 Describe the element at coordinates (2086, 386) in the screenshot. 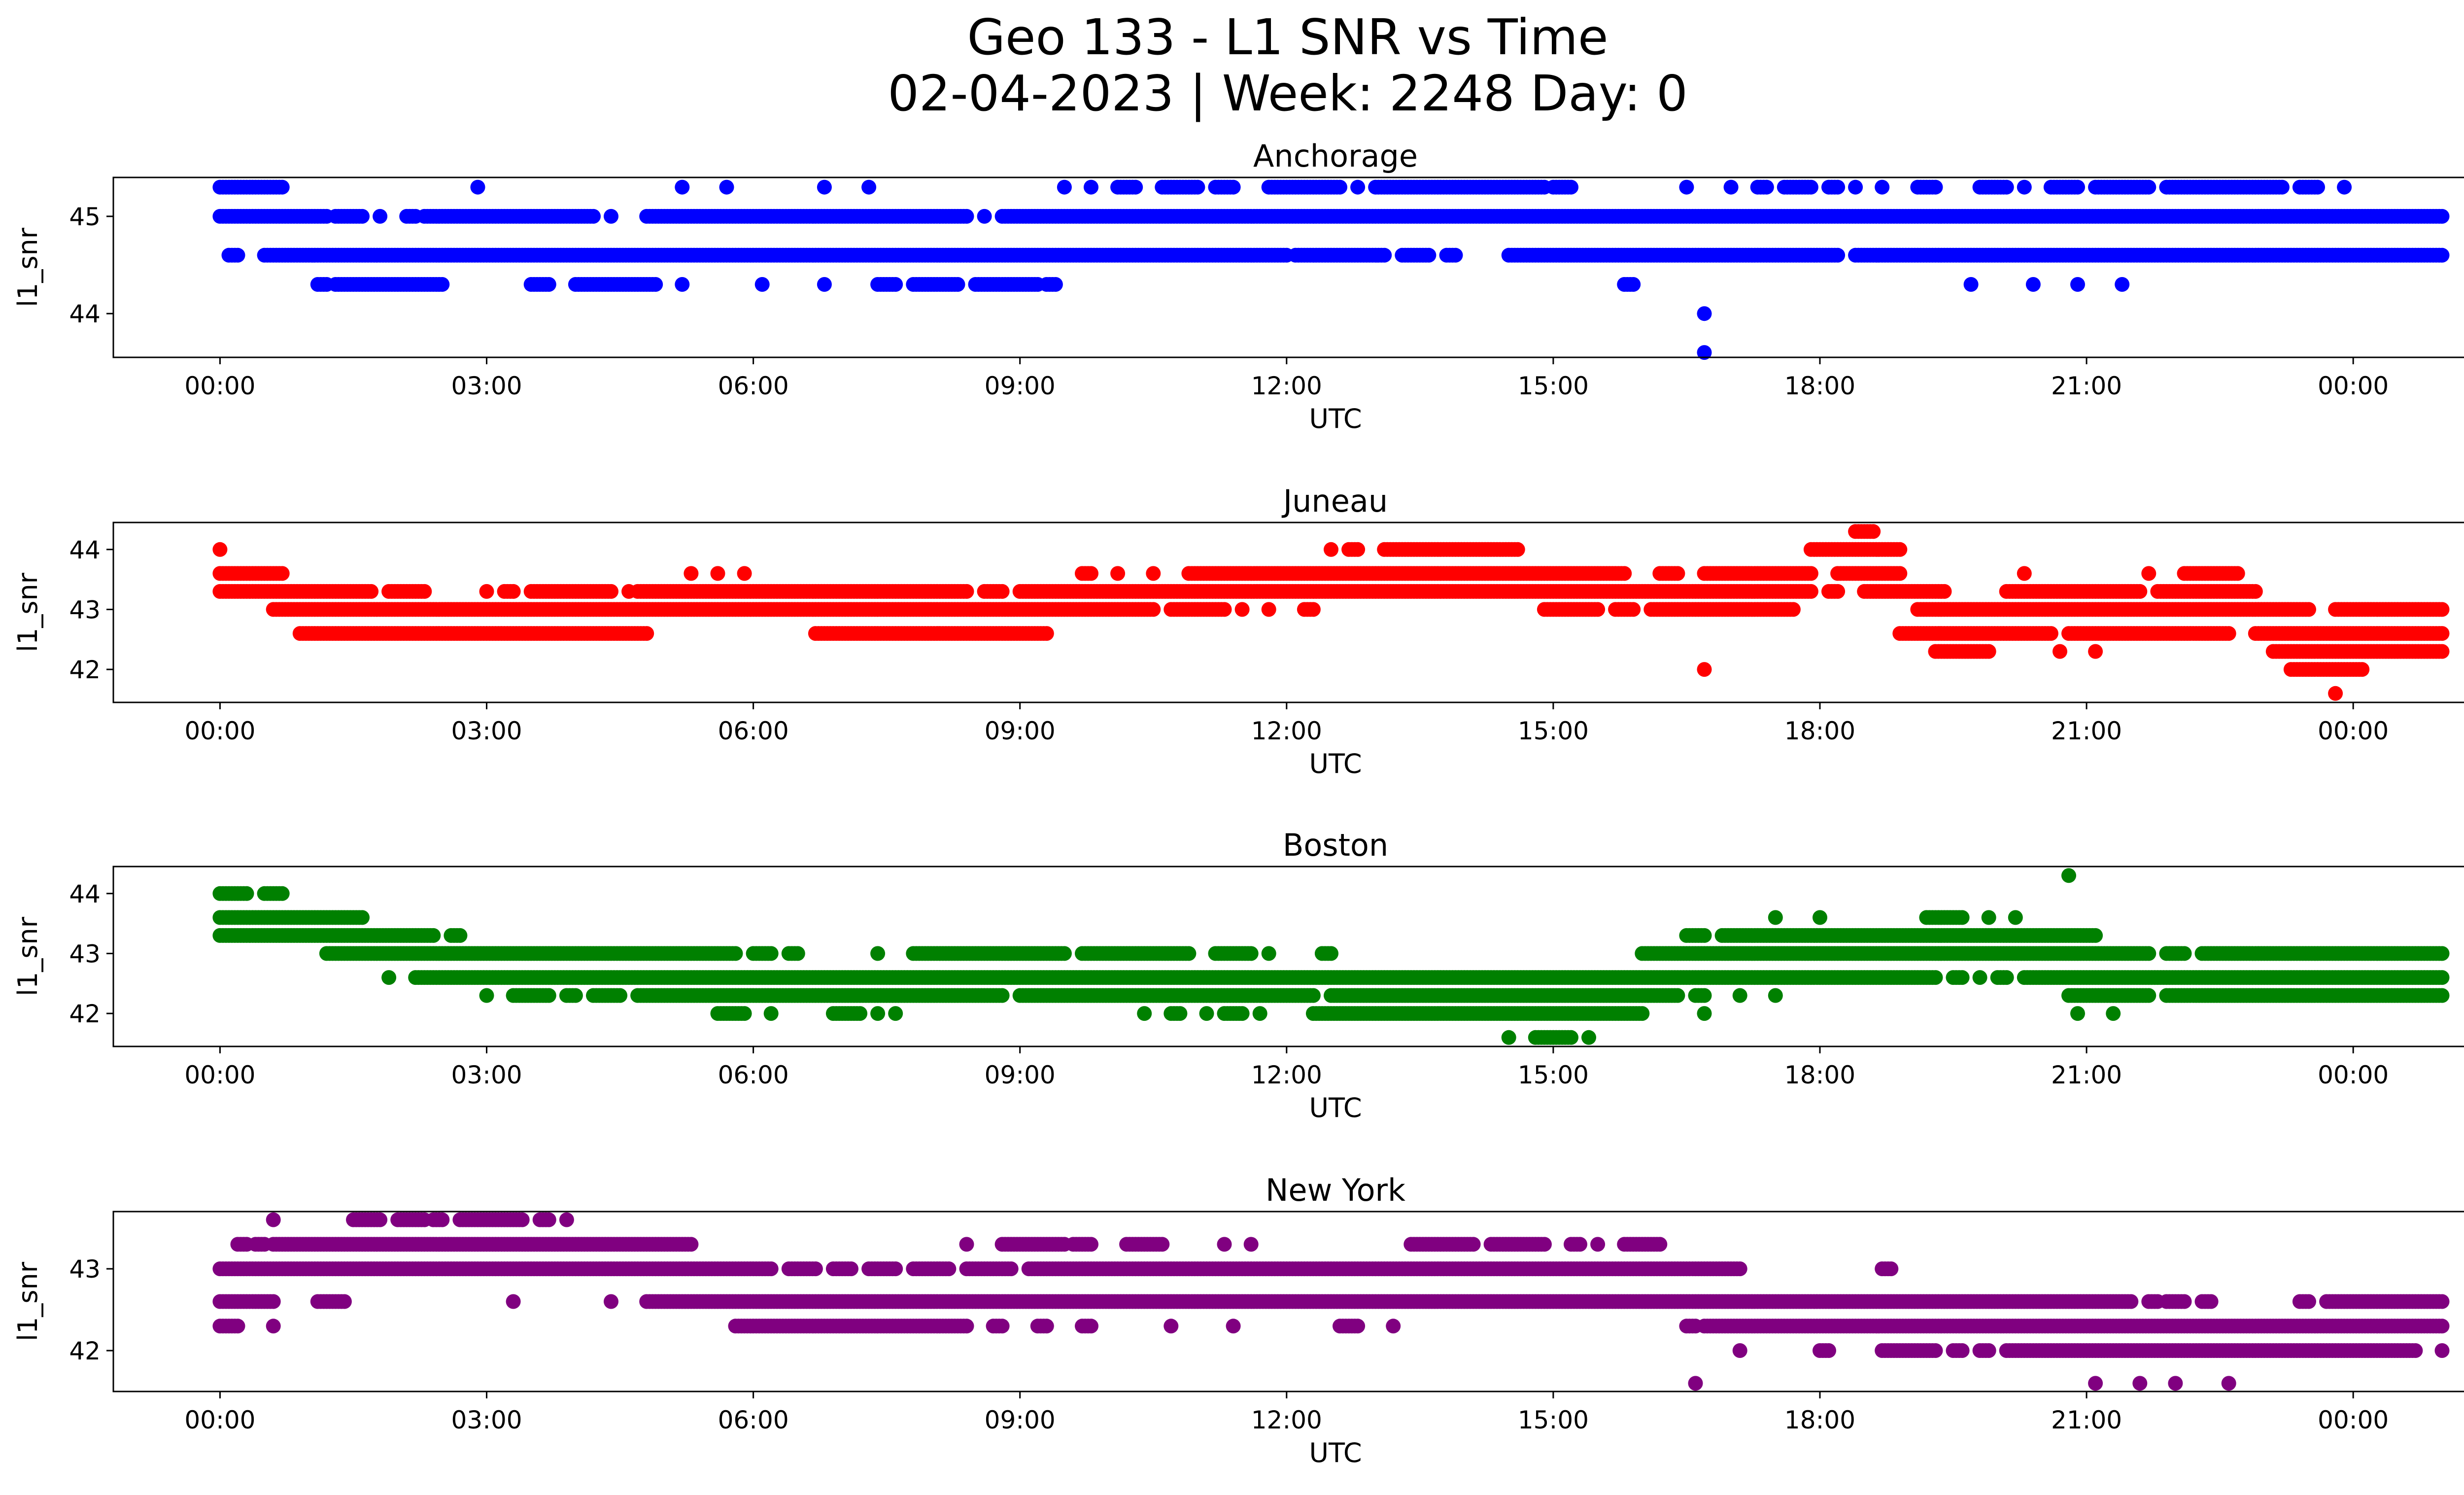

I see `x-tick-label: 21:00` at that location.